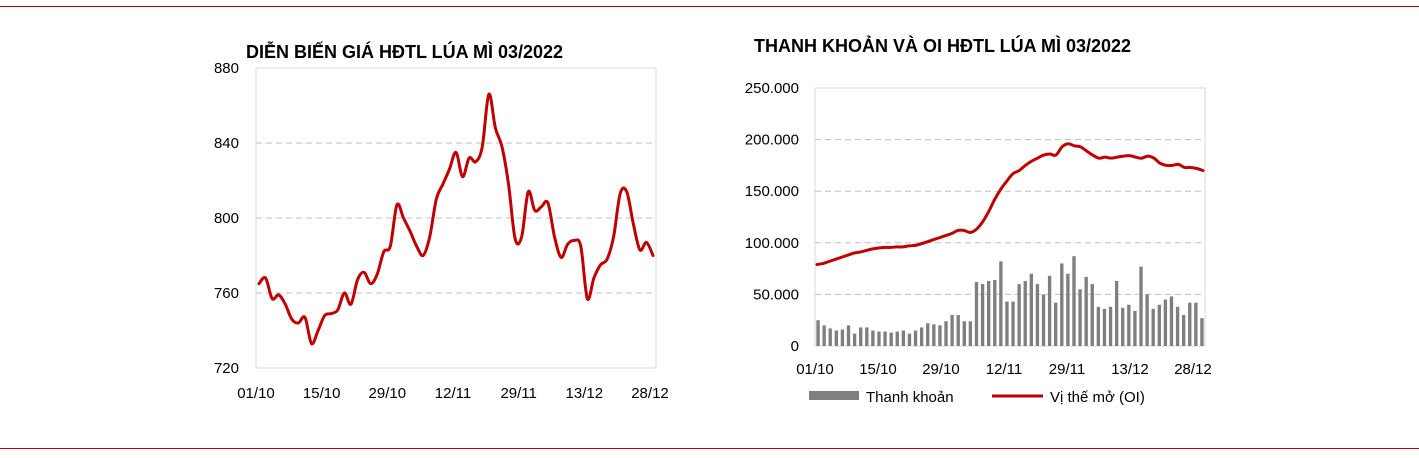  What do you see at coordinates (943, 46) in the screenshot?
I see `chart2-title: THANH KHOẢN VÀ OI HĐTL LÚA MÌ 03/2022` at bounding box center [943, 46].